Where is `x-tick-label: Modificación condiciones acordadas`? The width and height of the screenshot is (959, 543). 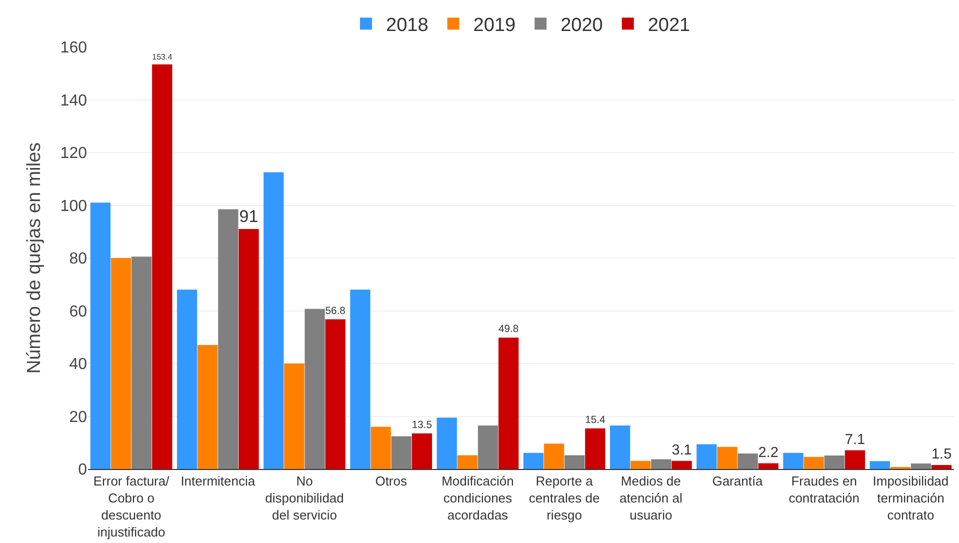
x-tick-label: Modificación condiciones acordadas is located at coordinates (478, 498).